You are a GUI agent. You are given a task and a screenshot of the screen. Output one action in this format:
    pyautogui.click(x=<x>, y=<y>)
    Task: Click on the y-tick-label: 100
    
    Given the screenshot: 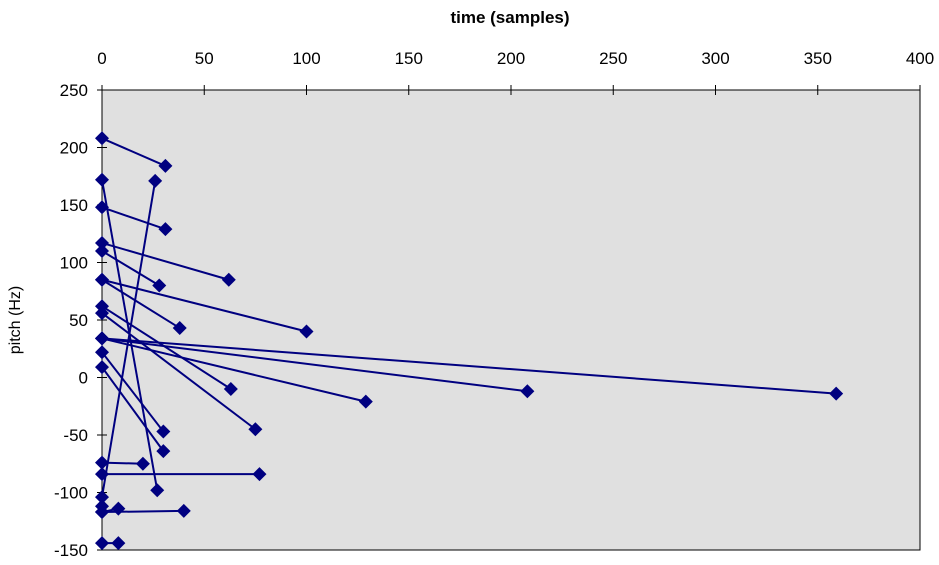 What is the action you would take?
    pyautogui.click(x=74, y=263)
    